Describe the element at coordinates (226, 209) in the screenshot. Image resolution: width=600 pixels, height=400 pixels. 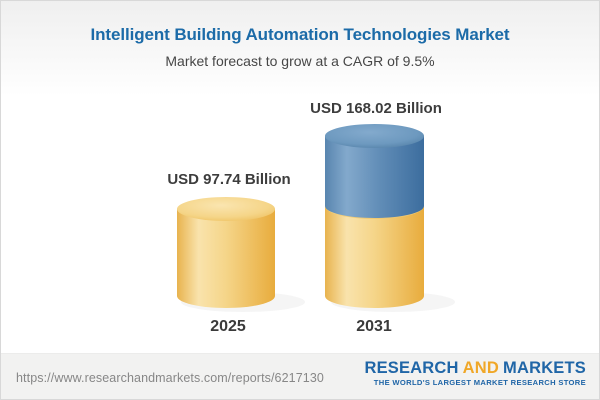
I see `cylinder-2025-top` at that location.